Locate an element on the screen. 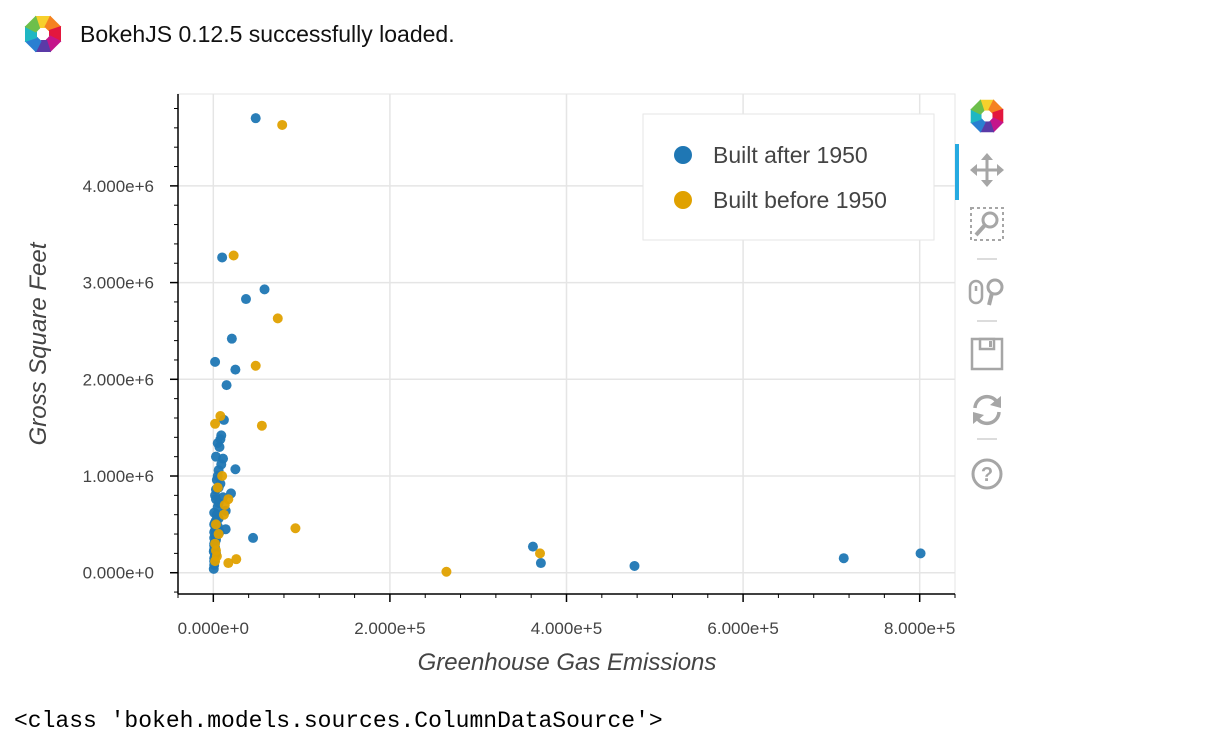 This screenshot has height=752, width=1230. save-icon is located at coordinates (987, 354).